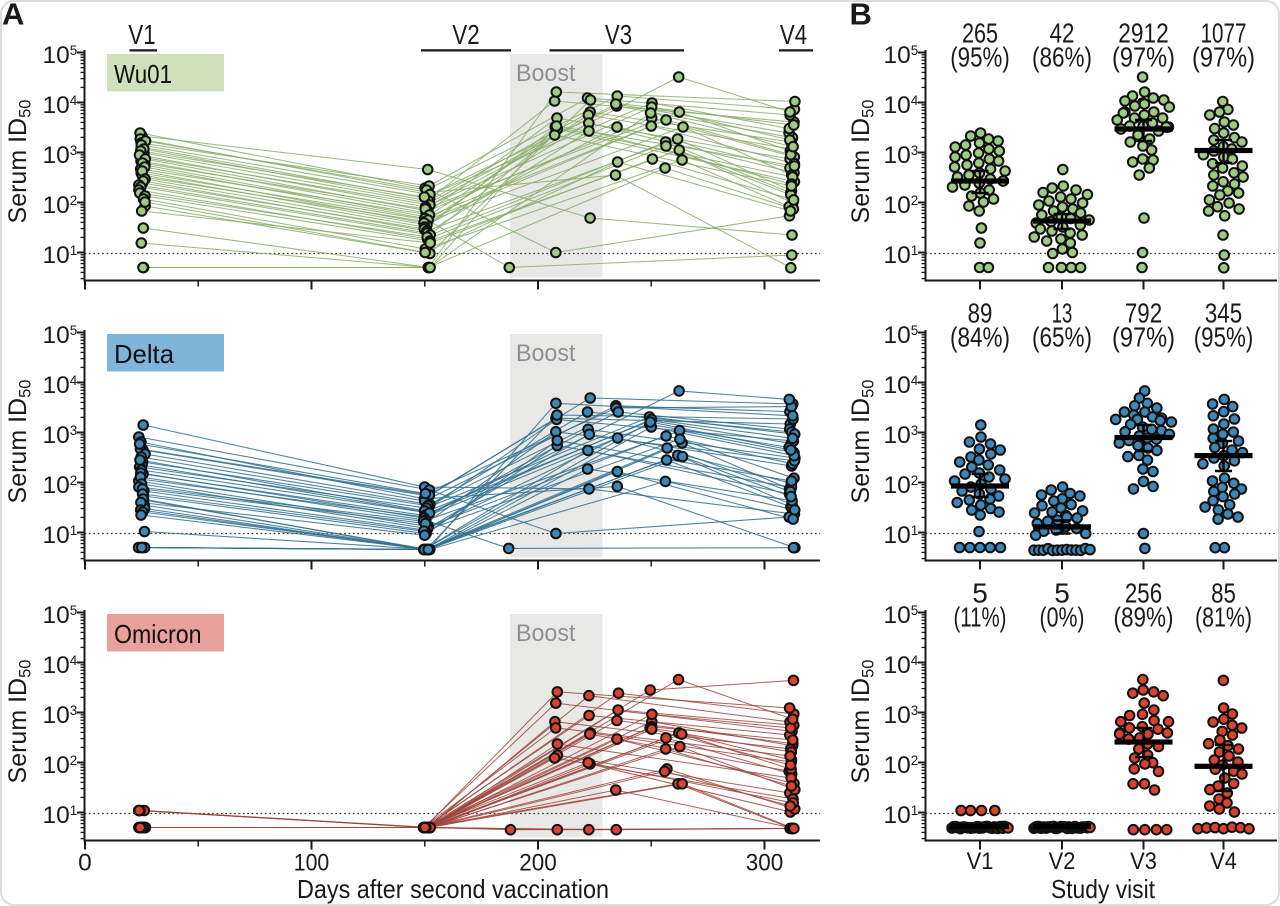  What do you see at coordinates (538, 863) in the screenshot?
I see `svg-text: 200` at bounding box center [538, 863].